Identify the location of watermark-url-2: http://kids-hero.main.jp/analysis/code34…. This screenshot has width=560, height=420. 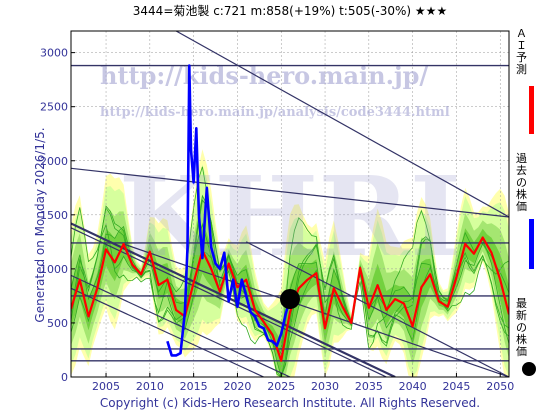
(275, 112).